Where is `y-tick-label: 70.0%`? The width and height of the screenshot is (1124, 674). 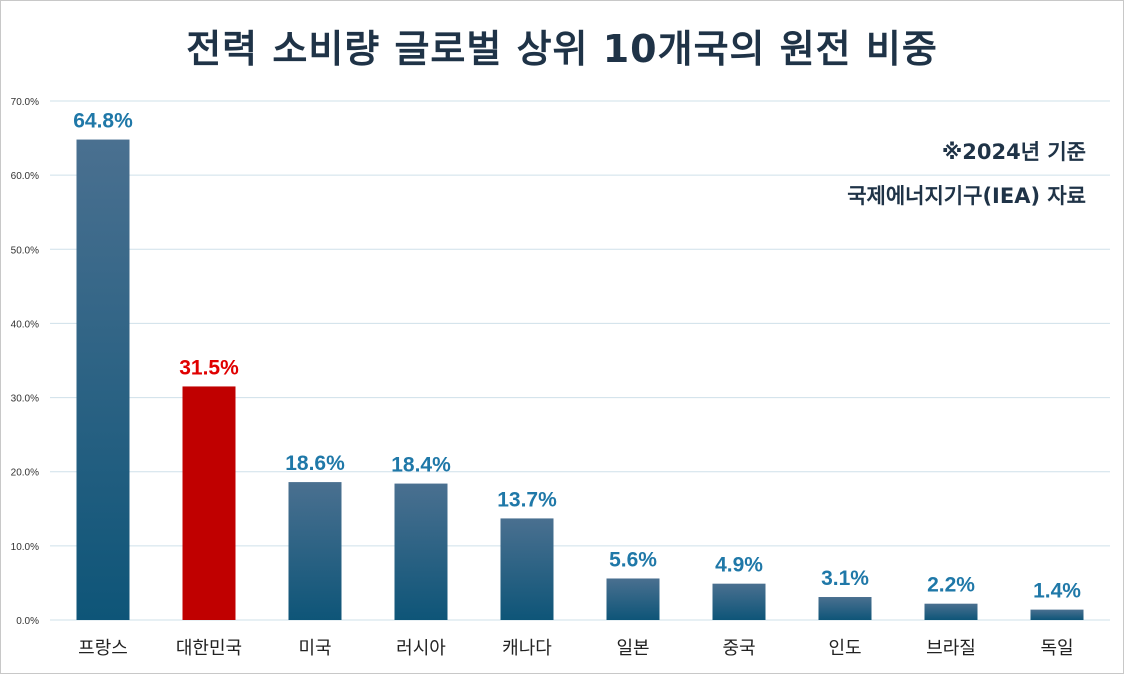
y-tick-label: 70.0% is located at coordinates (25, 102).